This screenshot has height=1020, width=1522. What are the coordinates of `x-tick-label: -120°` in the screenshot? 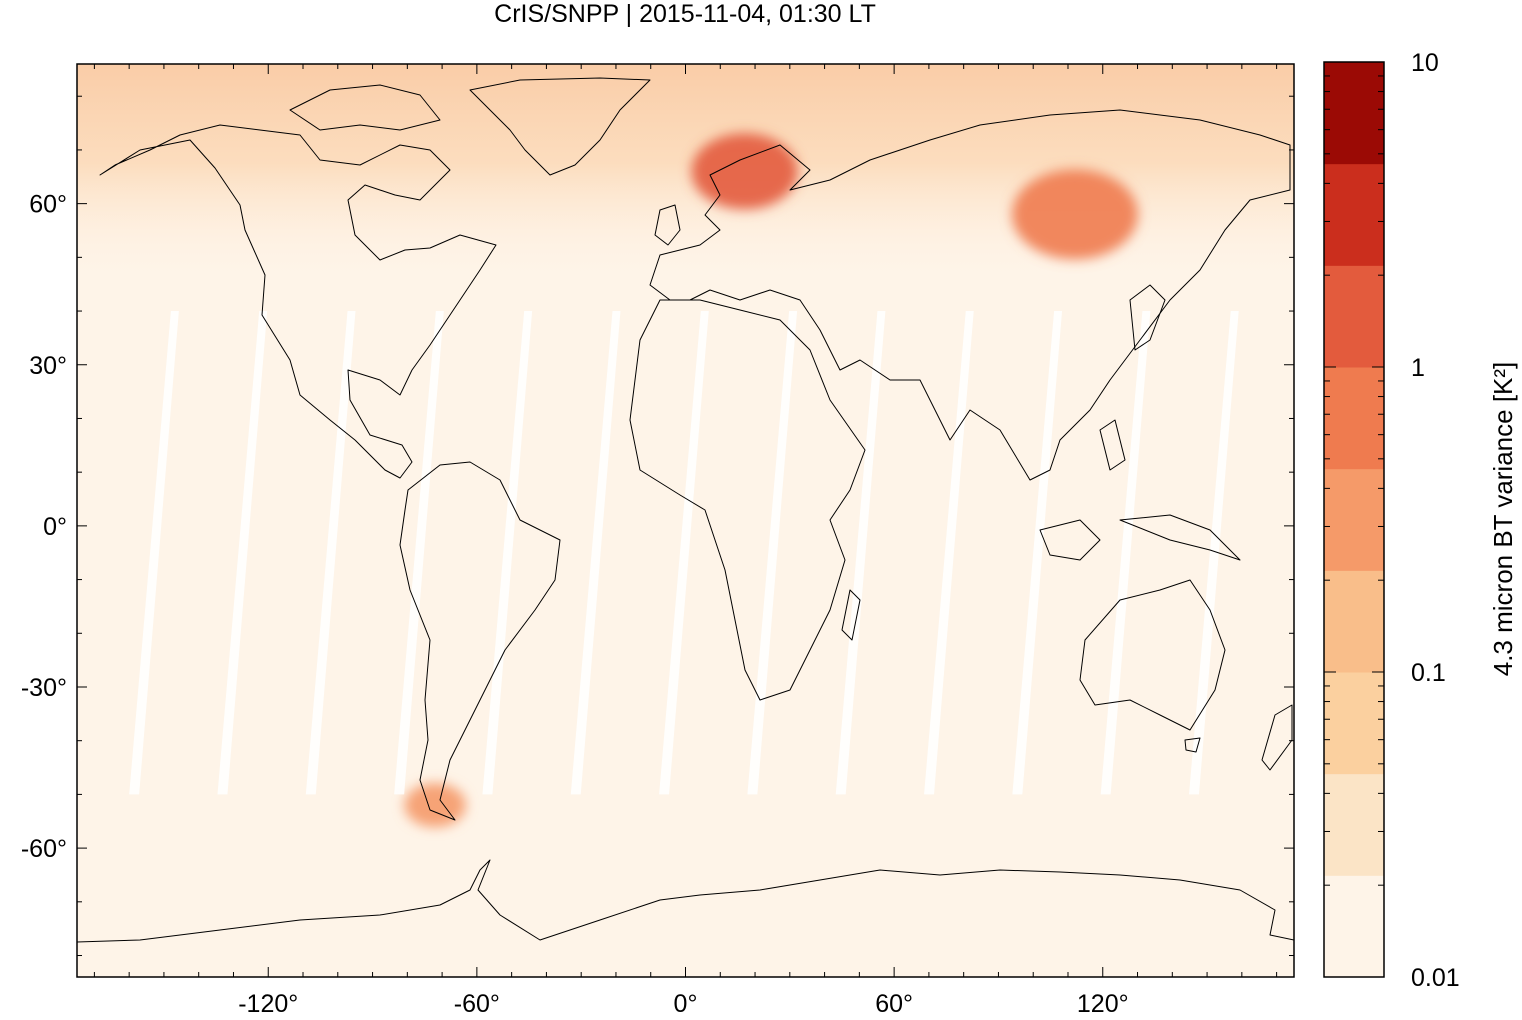 It's located at (268, 1004).